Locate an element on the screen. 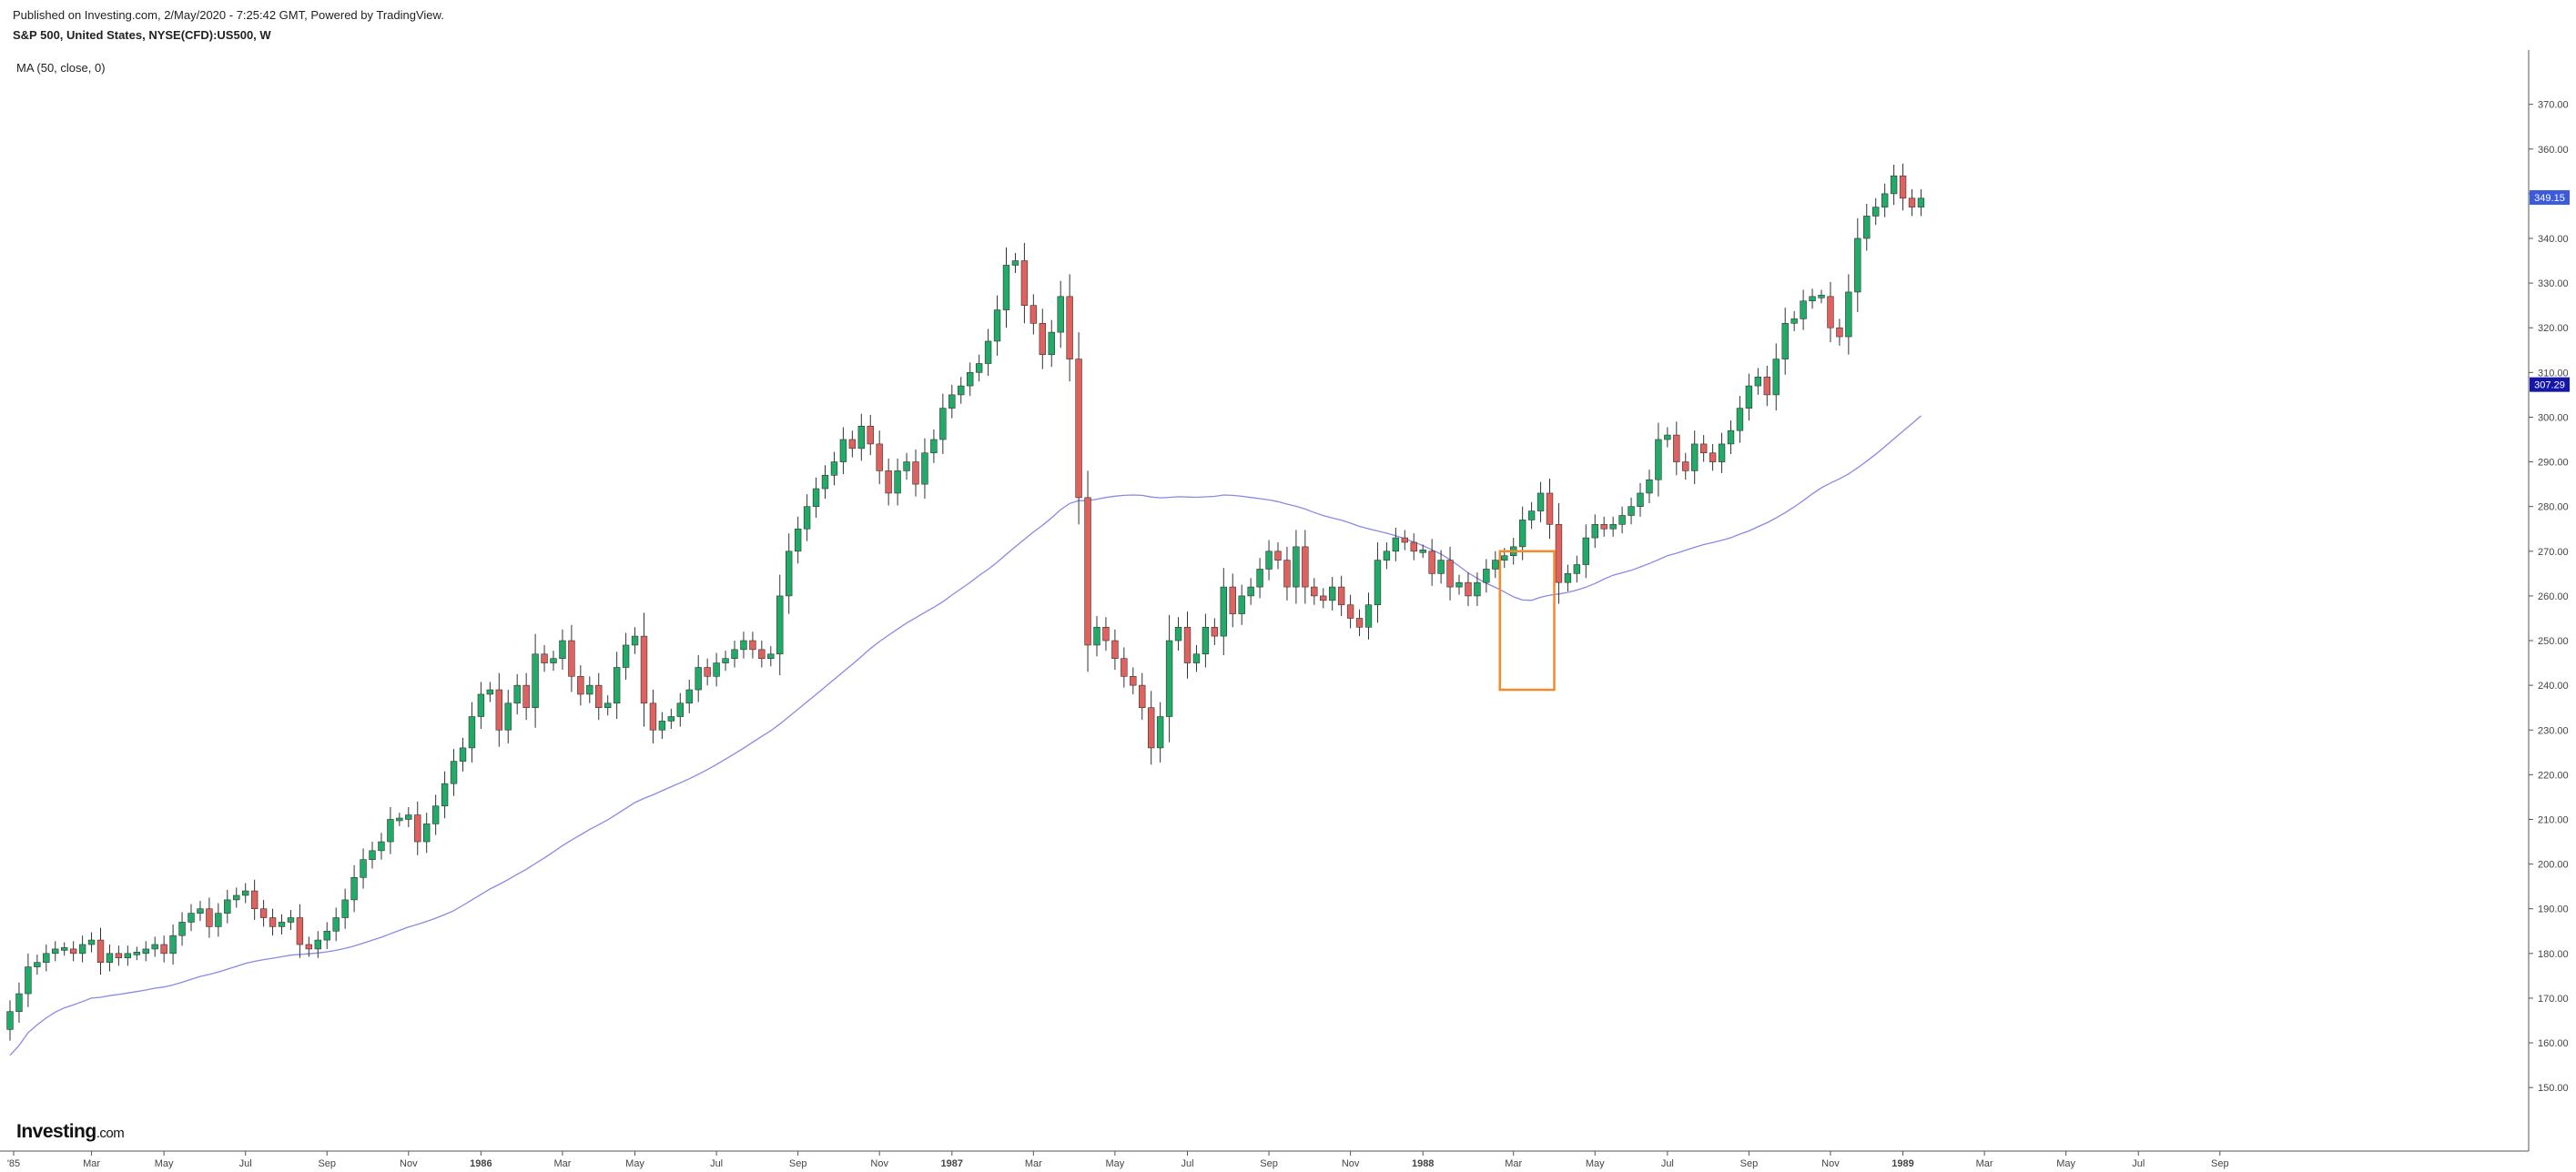 This screenshot has height=1172, width=2576. x-tick-label: May is located at coordinates (164, 1163).